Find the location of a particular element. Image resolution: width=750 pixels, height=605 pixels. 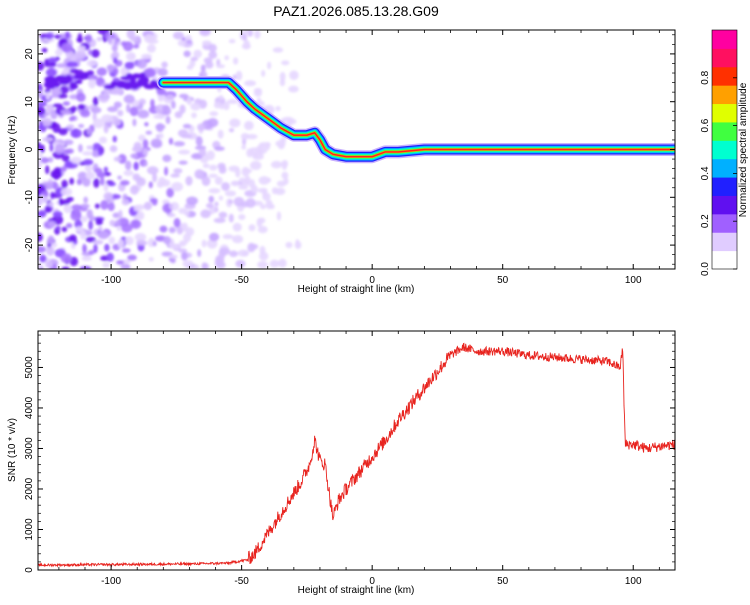

spectrogram-x-tick-label: 50 is located at coordinates (503, 280).